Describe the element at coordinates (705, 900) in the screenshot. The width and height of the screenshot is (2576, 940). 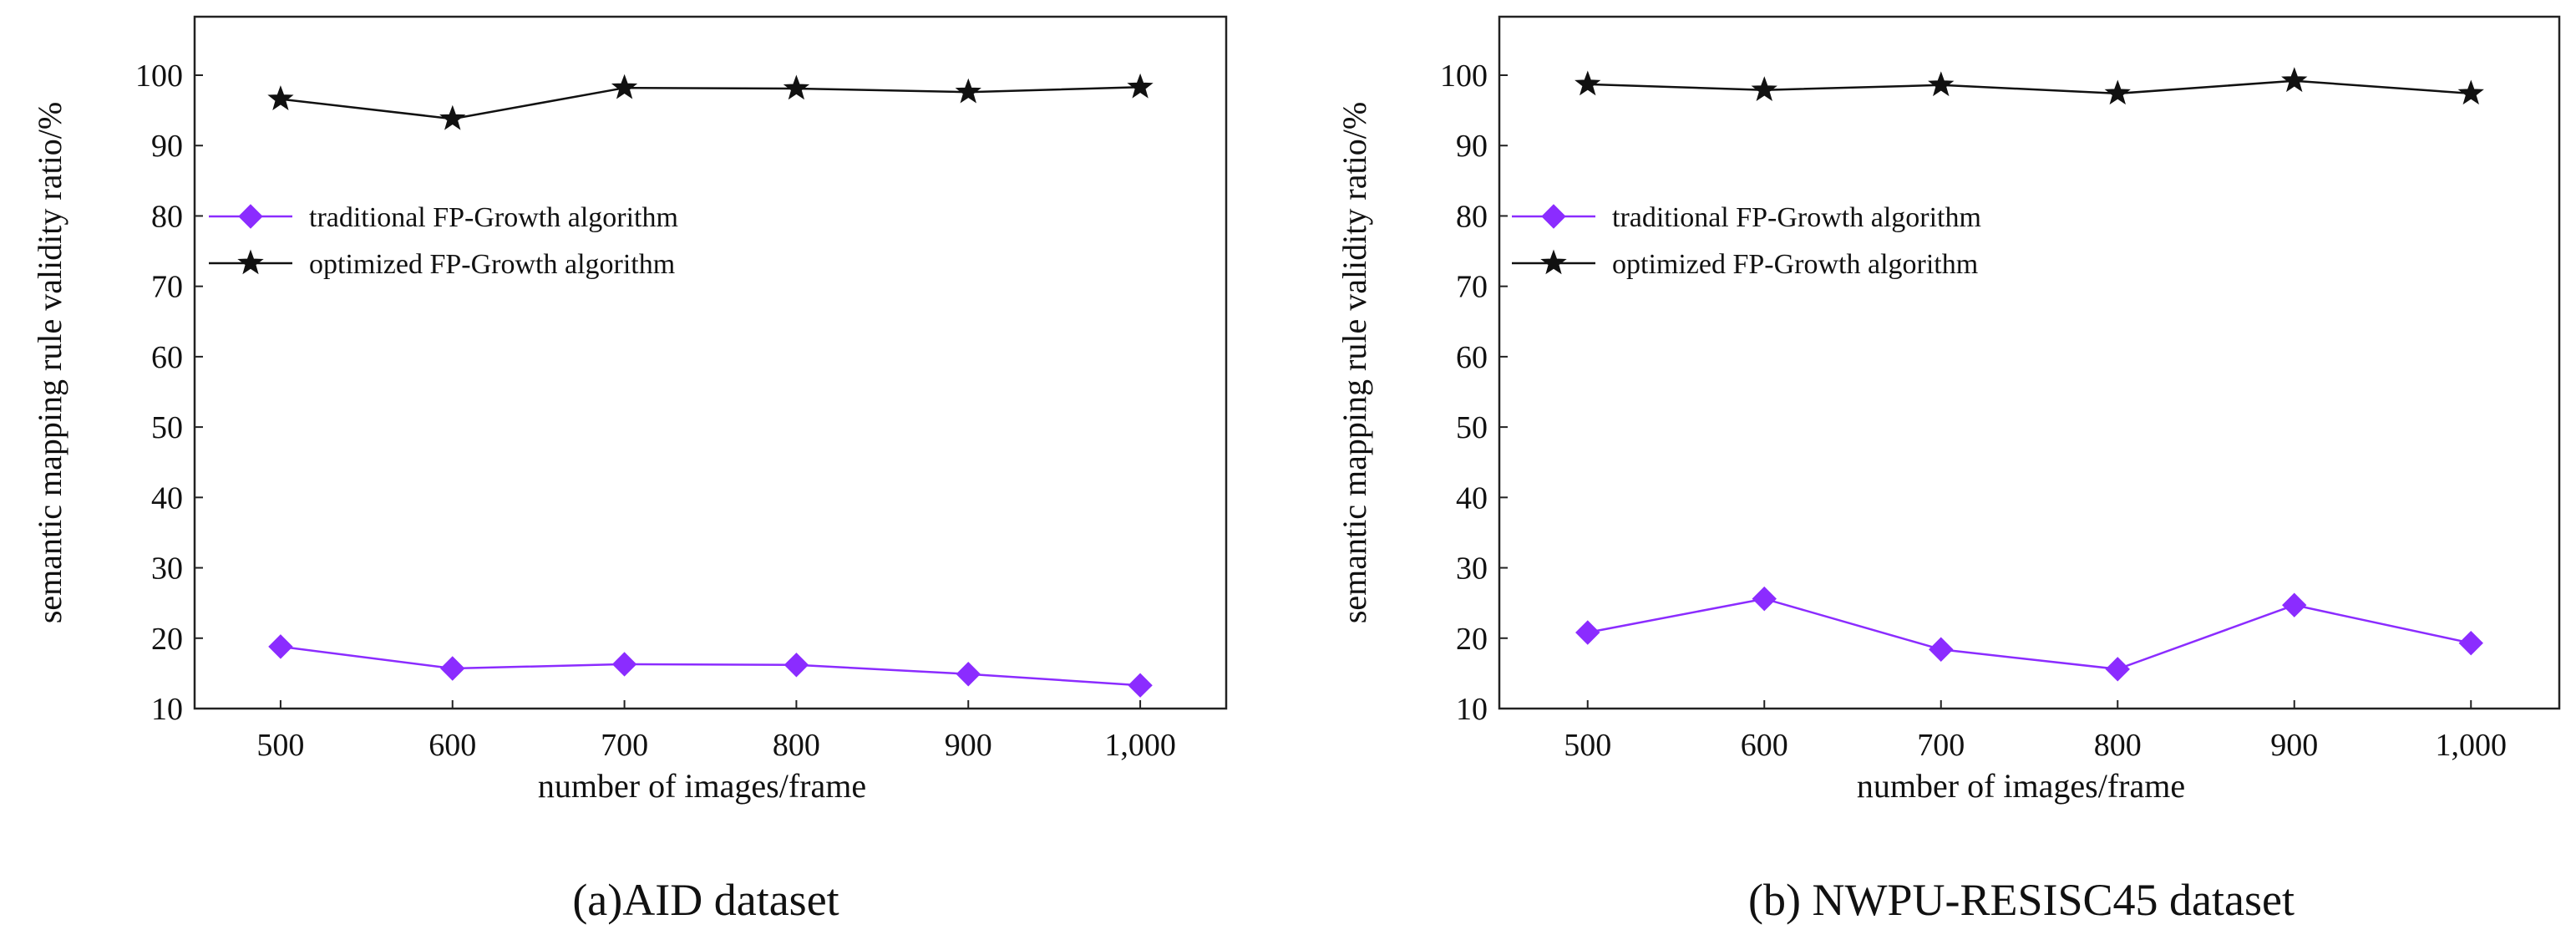
I see `panel-caption: (a)AID dataset` at that location.